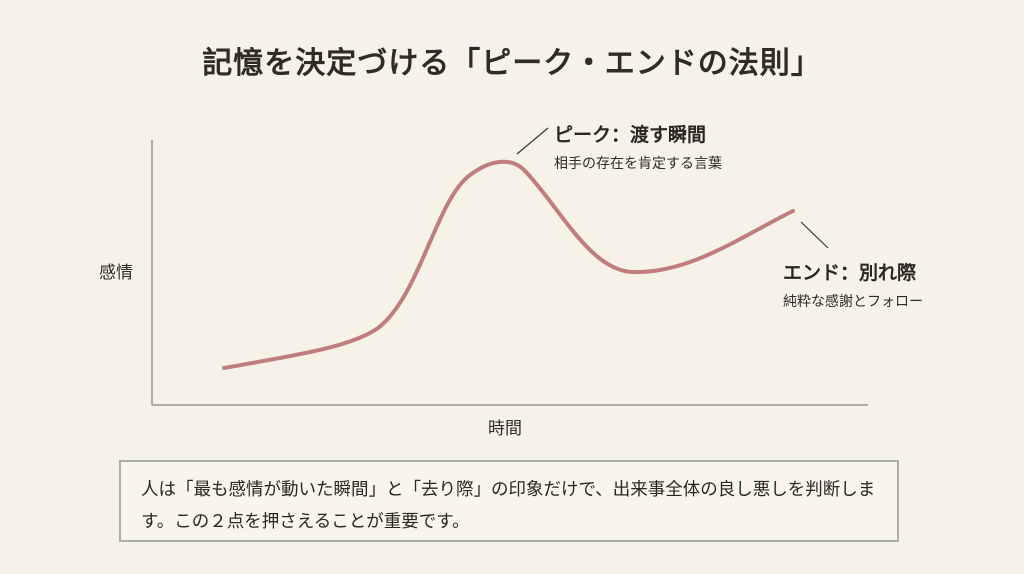  What do you see at coordinates (814, 235) in the screenshot?
I see `end-leader-line` at bounding box center [814, 235].